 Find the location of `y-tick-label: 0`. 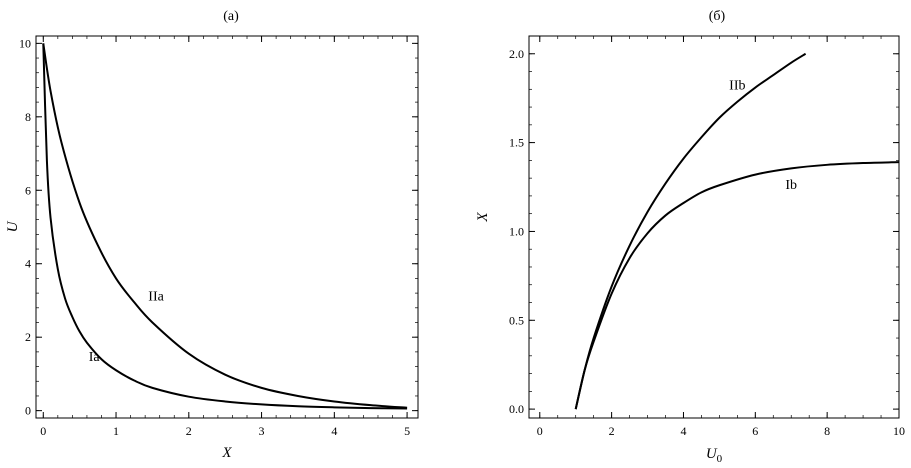

y-tick-label: 0 is located at coordinates (28, 411).